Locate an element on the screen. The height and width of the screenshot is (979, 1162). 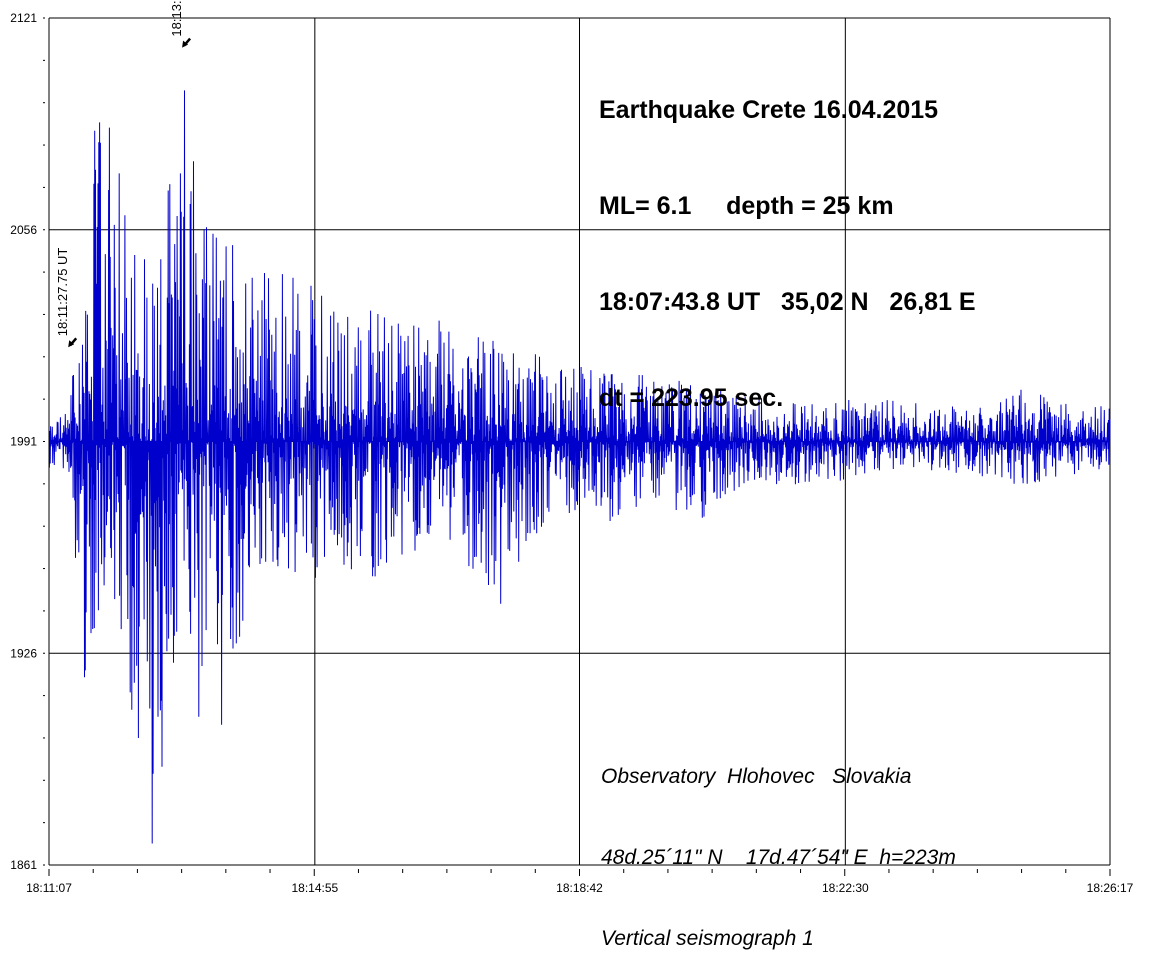
arrival-annotation: 18:13:05.43 UT is located at coordinates (176, 18).